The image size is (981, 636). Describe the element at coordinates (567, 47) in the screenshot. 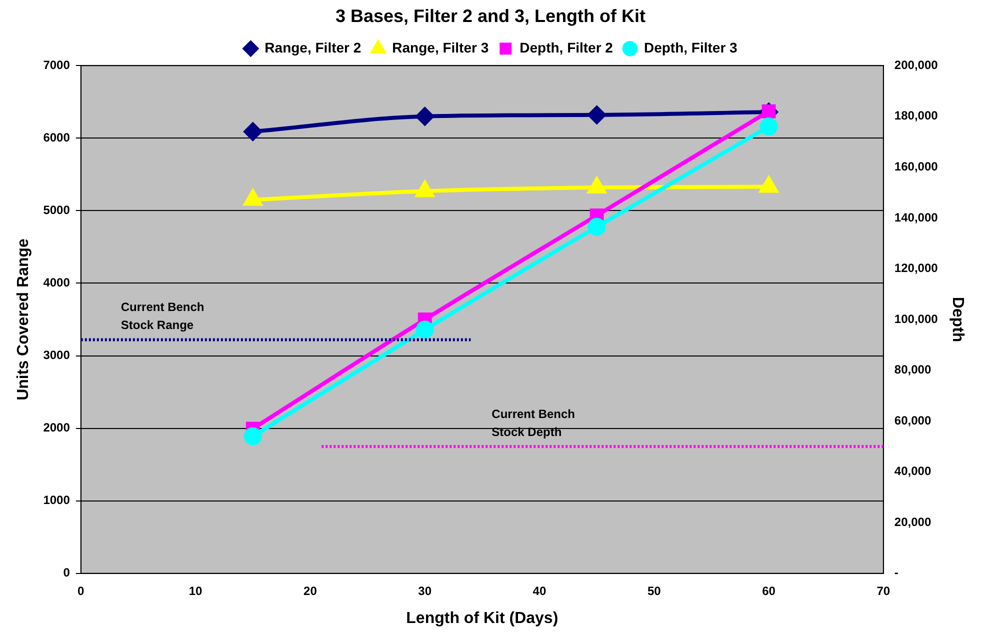

I see `legend-label: Depth, Filter 2` at that location.